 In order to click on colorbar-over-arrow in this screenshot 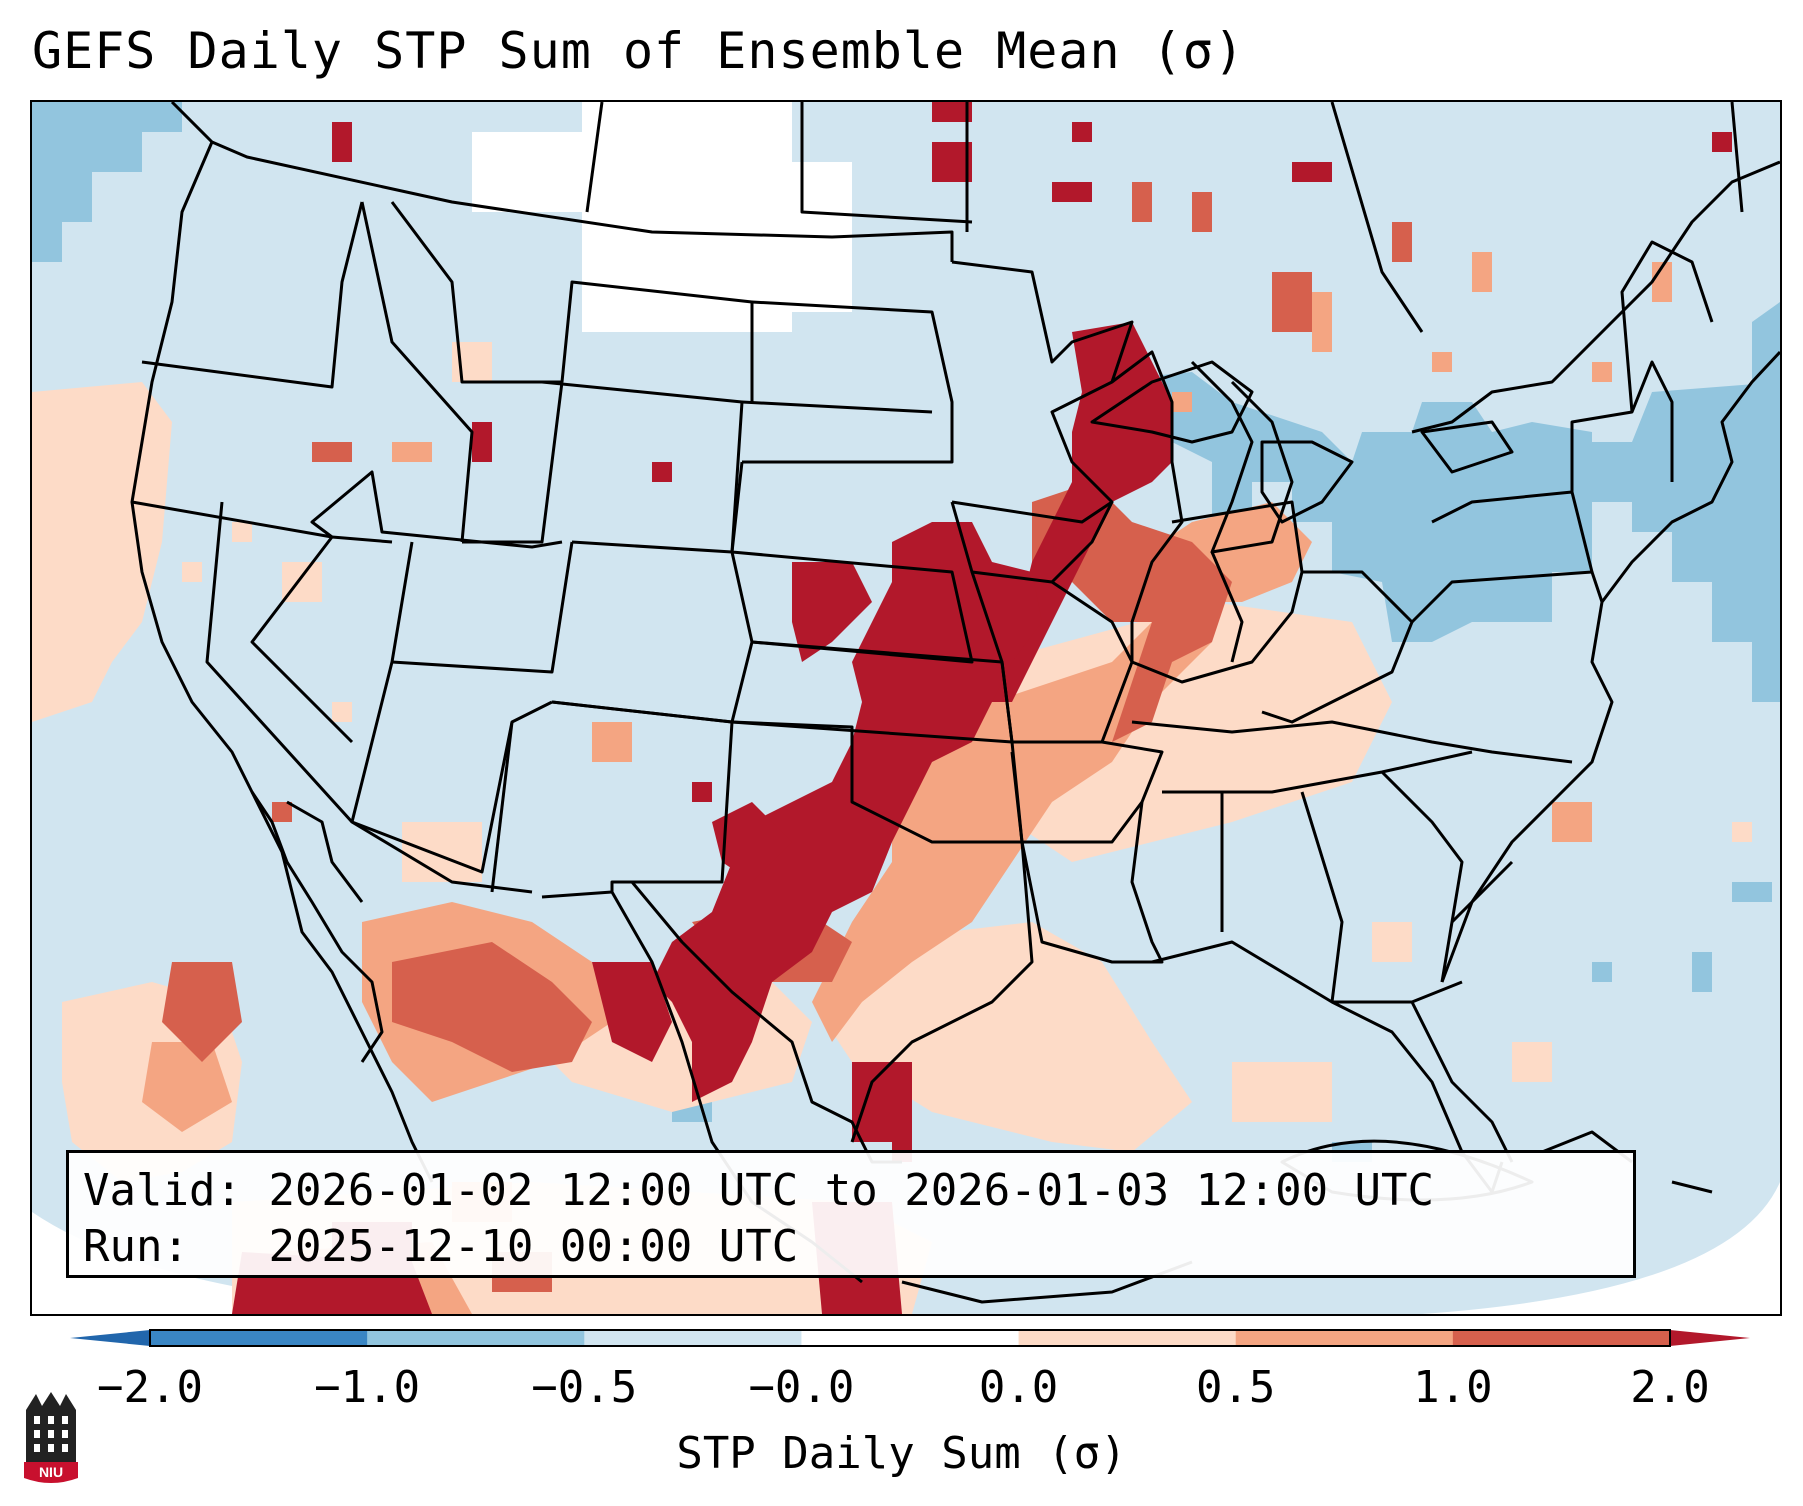, I will do `click(1710, 1338)`.